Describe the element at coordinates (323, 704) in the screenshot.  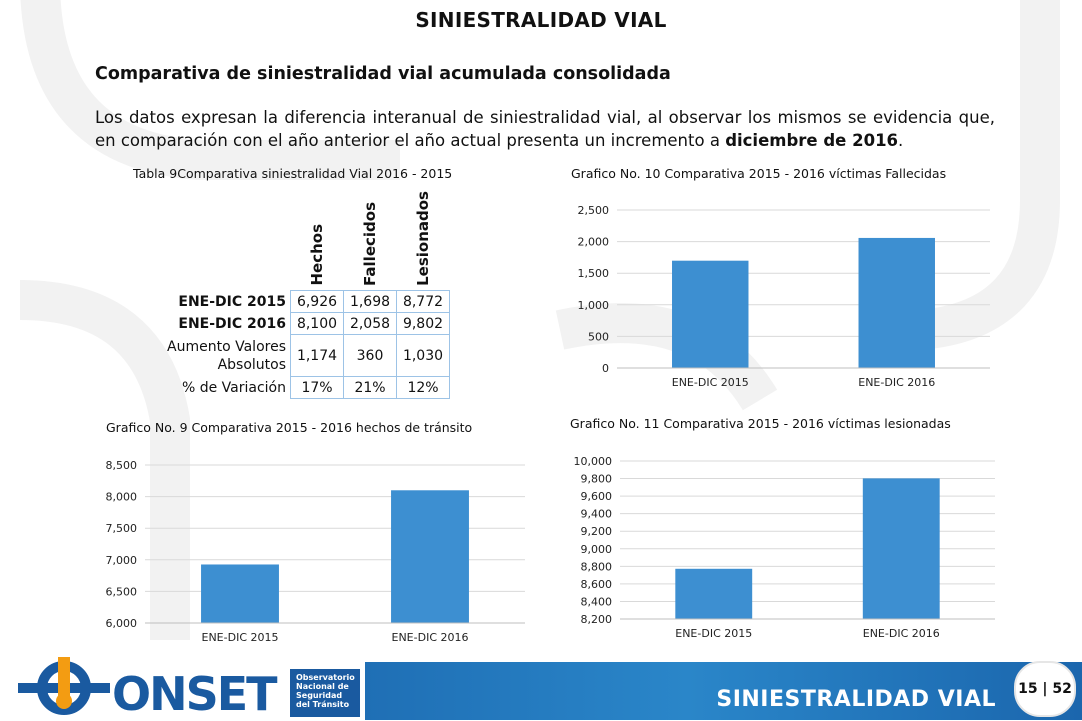
I see `logo-sub-line: del Tránsito` at that location.